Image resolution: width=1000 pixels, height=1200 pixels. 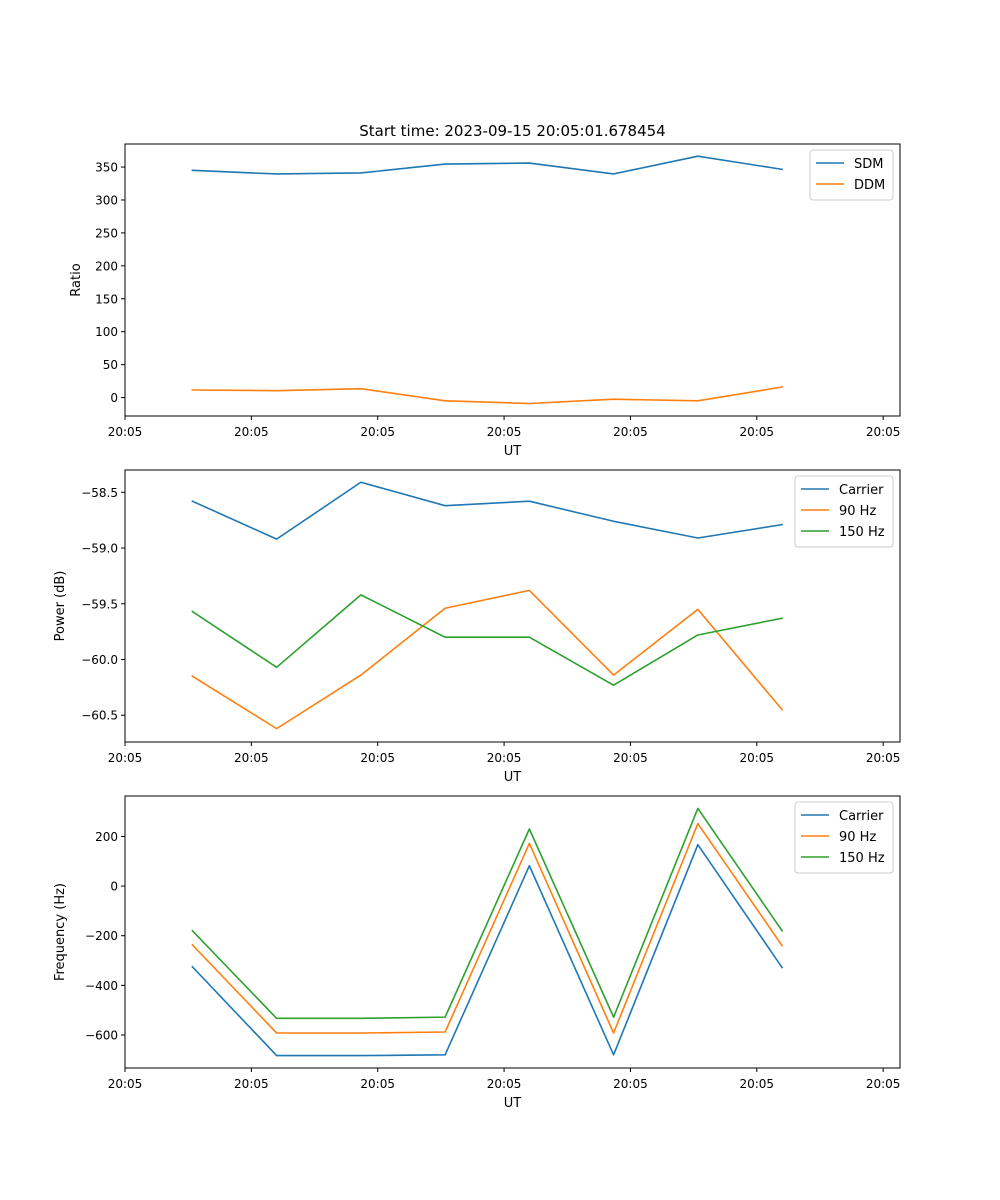 I want to click on y-tick-label: −58.5, so click(x=99, y=493).